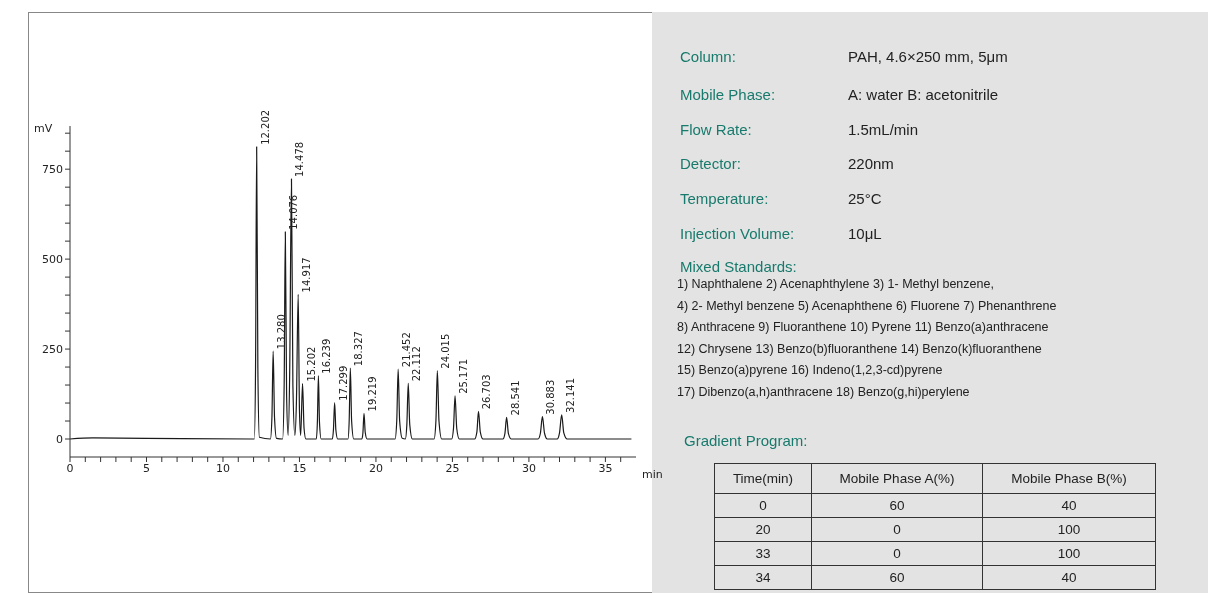 This screenshot has height=593, width=1208. What do you see at coordinates (417, 364) in the screenshot?
I see `annotation: 22.112` at bounding box center [417, 364].